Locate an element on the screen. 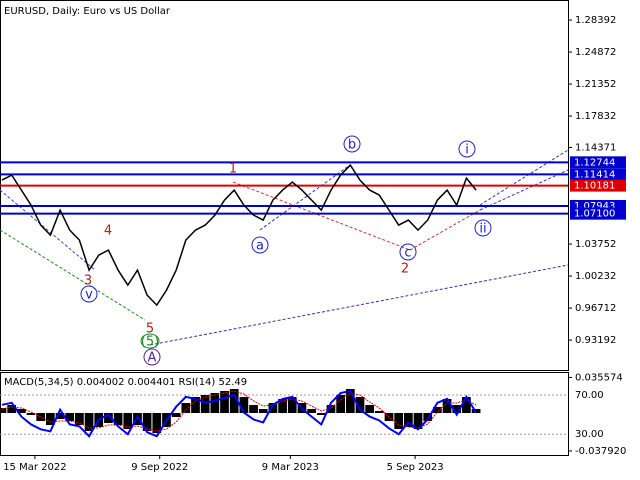 This screenshot has height=480, width=640. y-tick-label: 1.21352 is located at coordinates (595, 84).